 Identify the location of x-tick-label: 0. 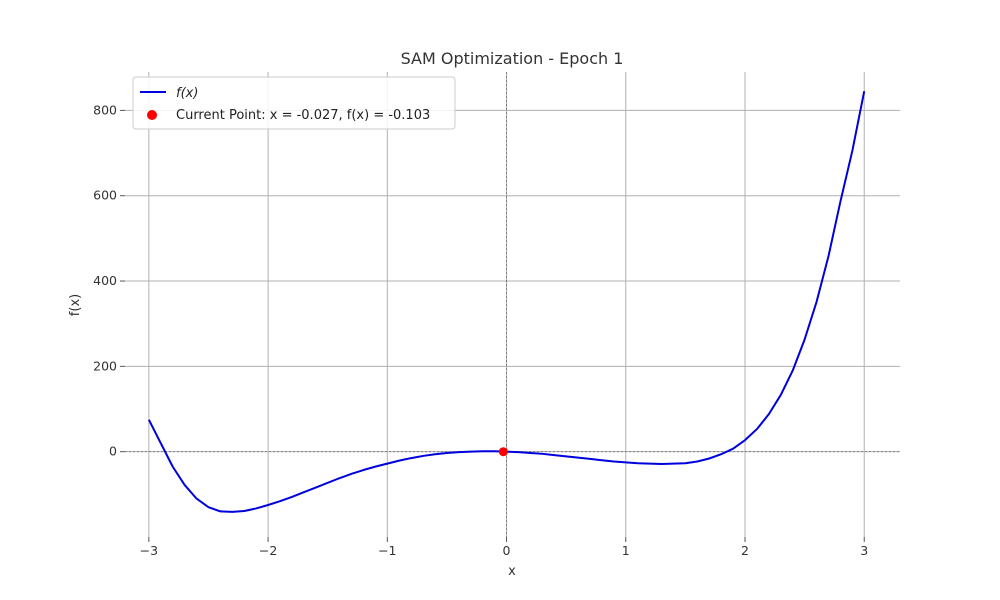
(507, 550).